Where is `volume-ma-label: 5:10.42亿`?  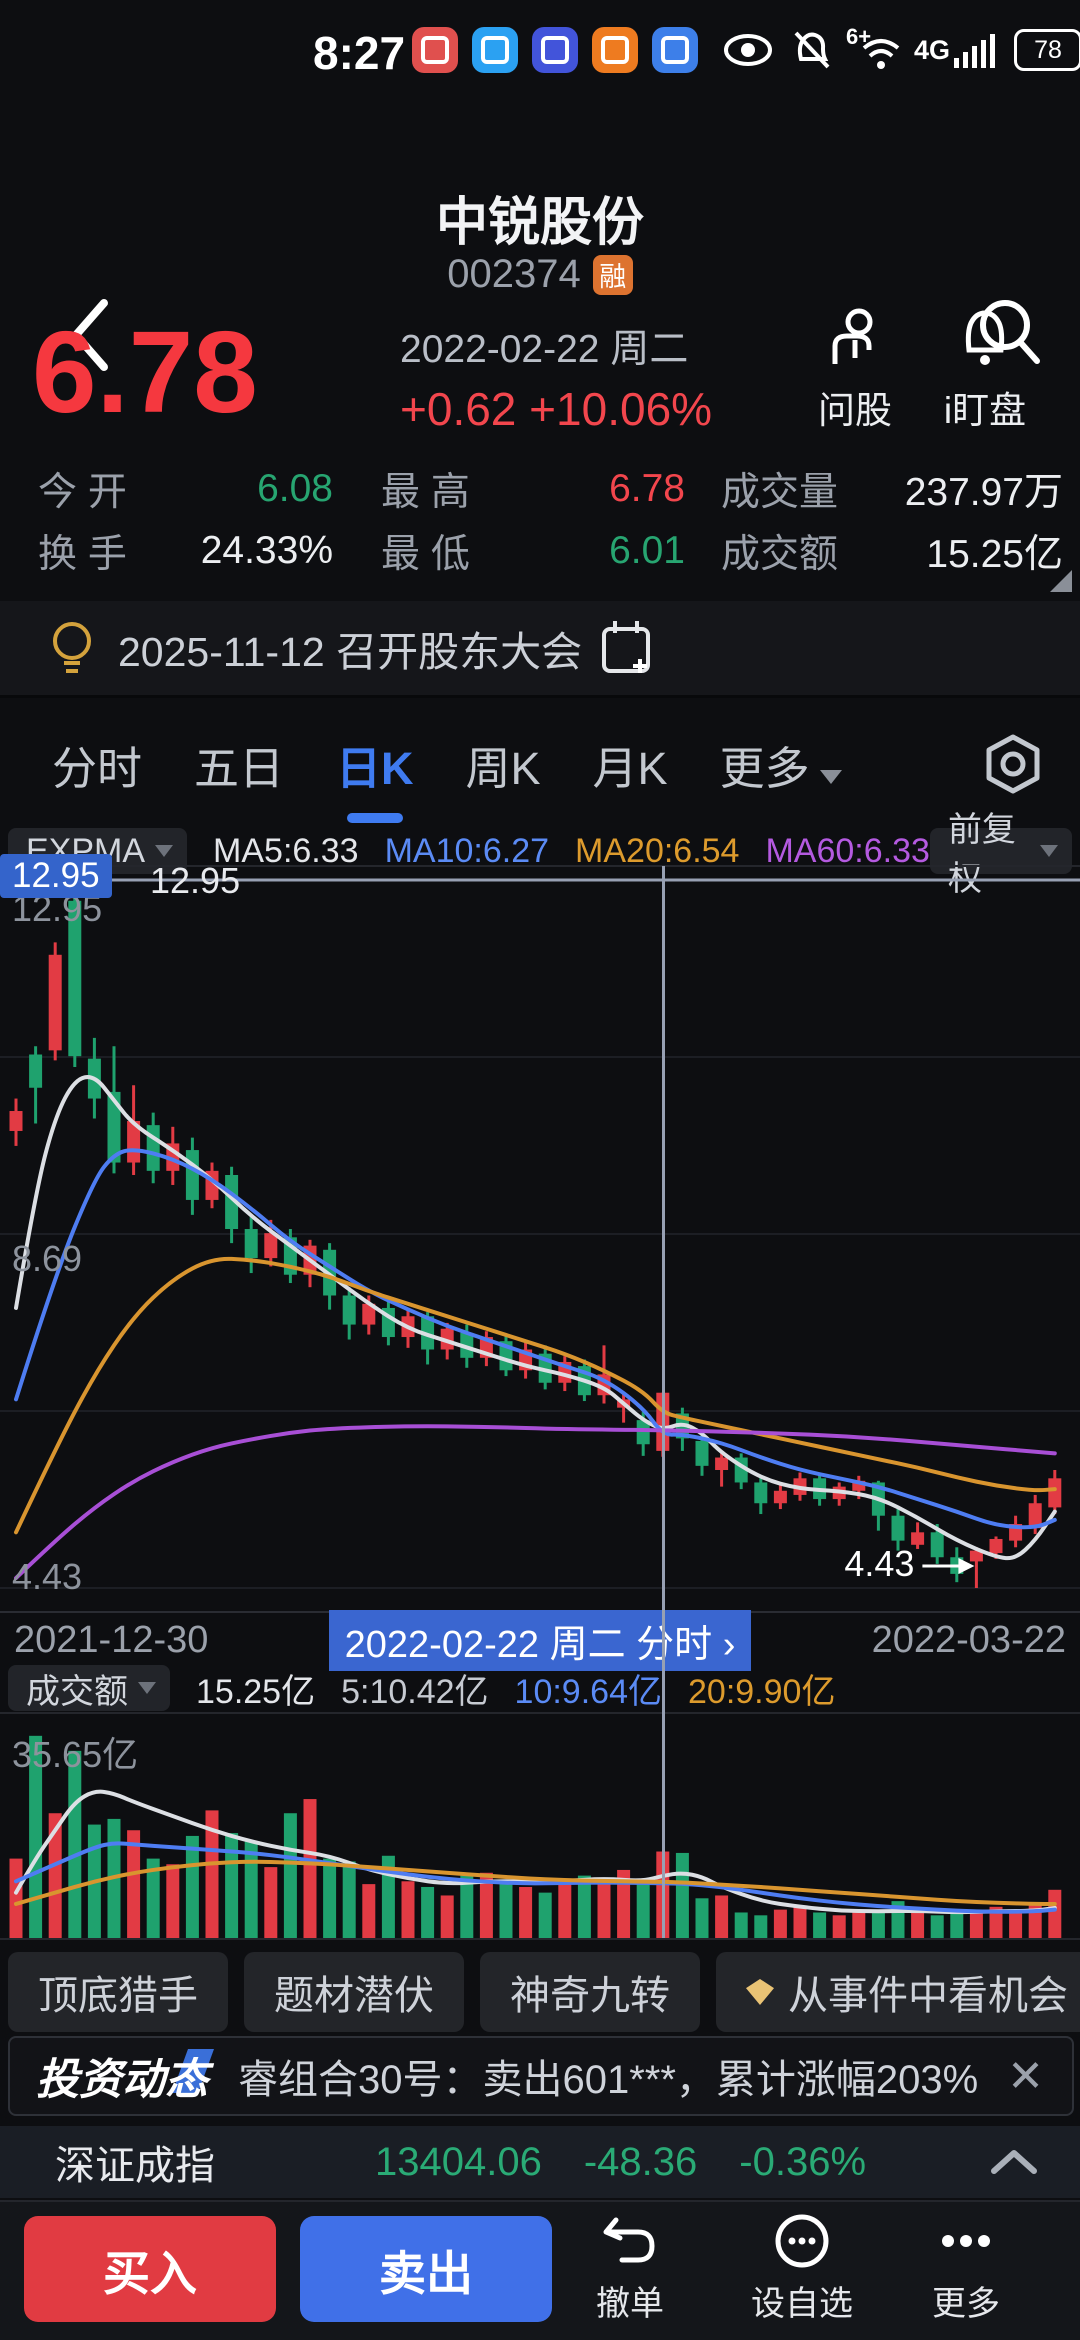 volume-ma-label: 5:10.42亿 is located at coordinates (415, 1691).